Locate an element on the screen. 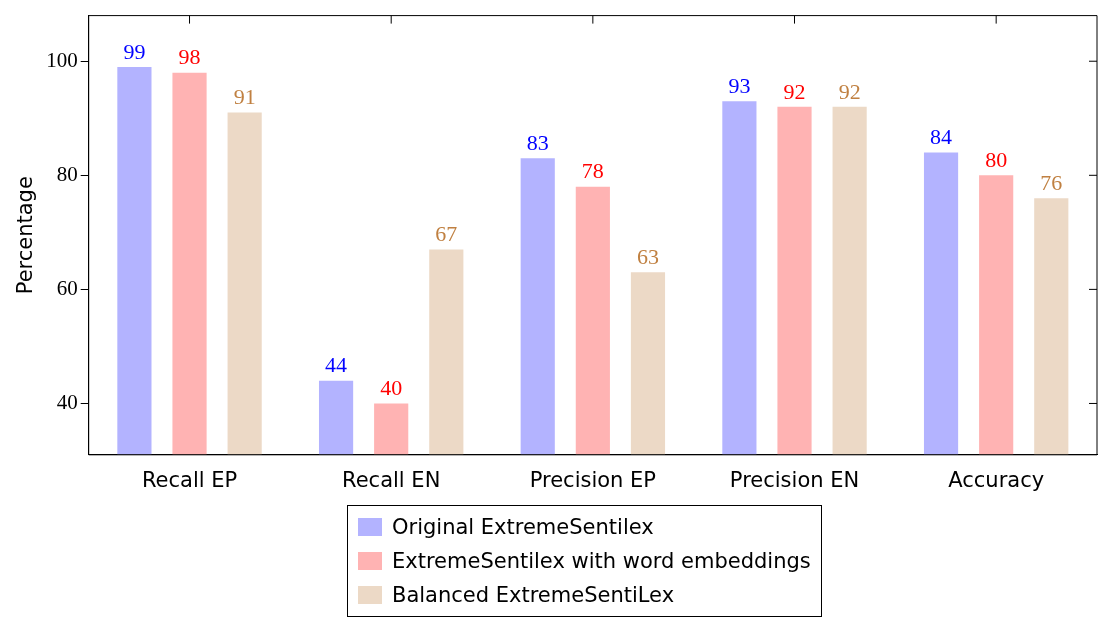  y-tick-label: 100 is located at coordinates (62, 59).